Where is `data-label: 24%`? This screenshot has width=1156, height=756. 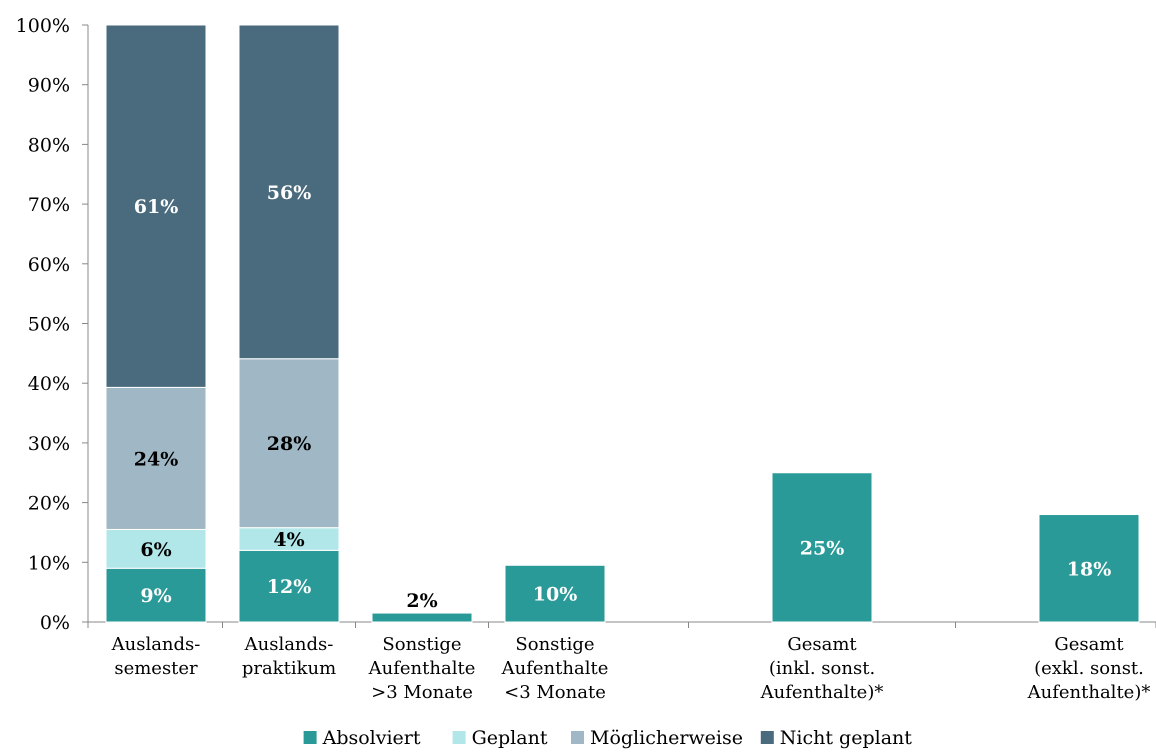 data-label: 24% is located at coordinates (156, 459).